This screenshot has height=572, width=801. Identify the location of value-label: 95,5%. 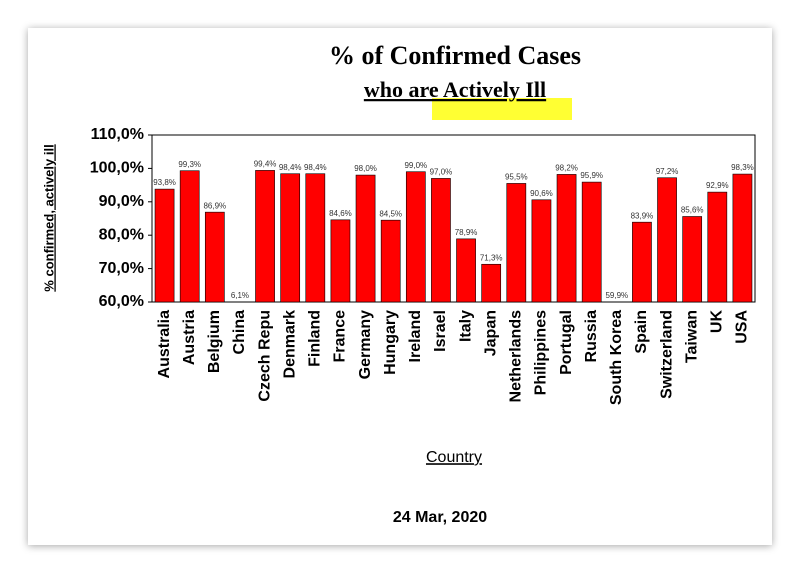
(516, 177).